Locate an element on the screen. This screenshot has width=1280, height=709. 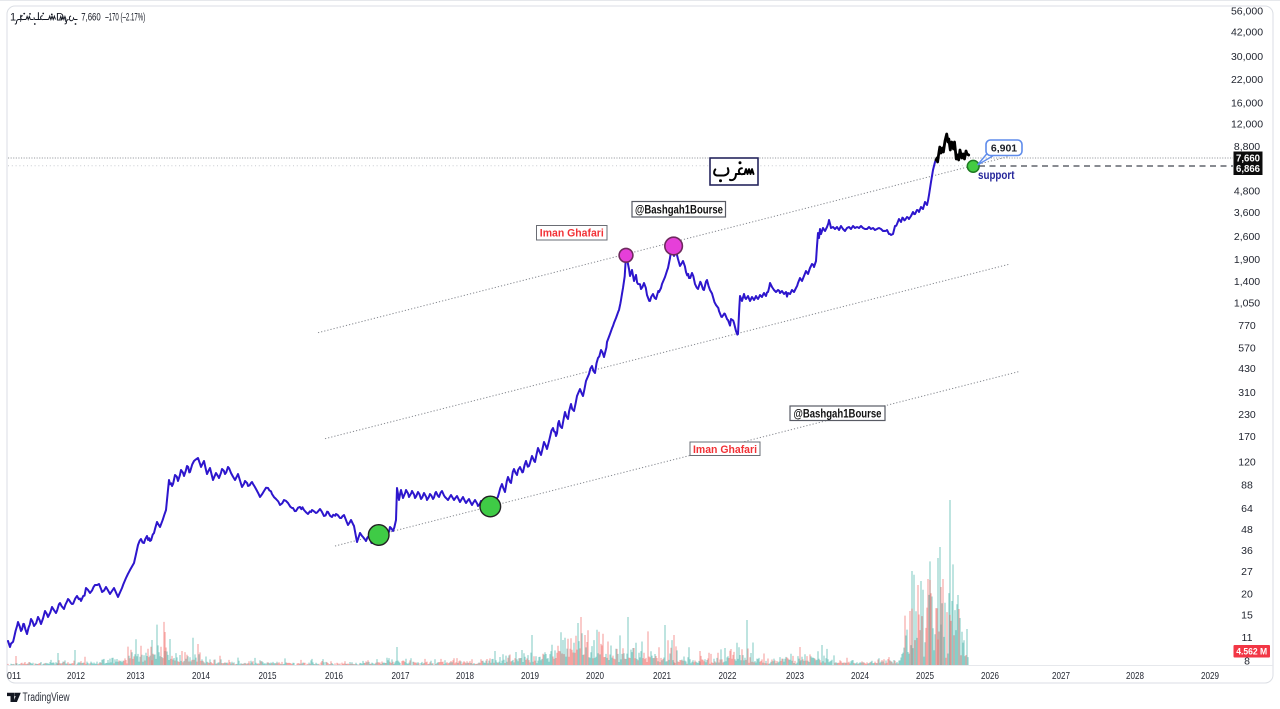
svg-text: 2012 is located at coordinates (76, 676).